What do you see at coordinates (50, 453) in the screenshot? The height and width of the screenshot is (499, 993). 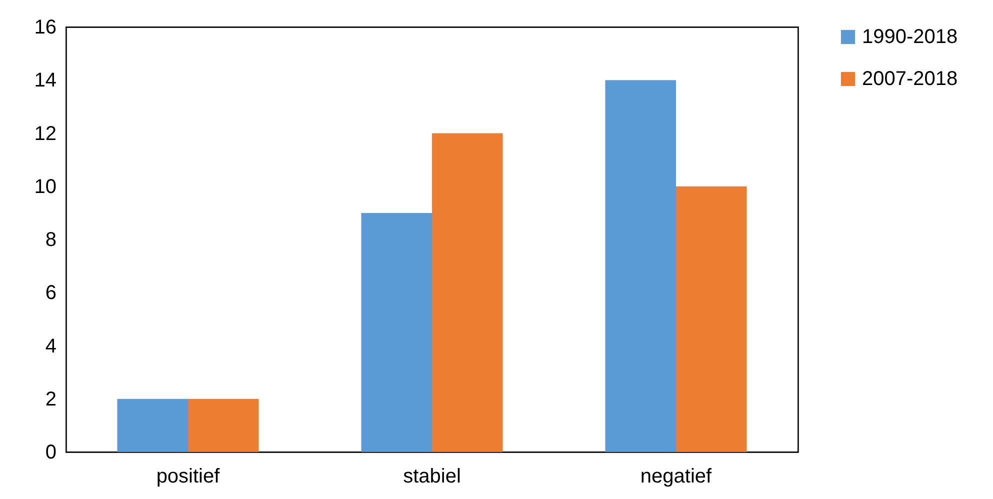 I see `y-tick-label: 0` at bounding box center [50, 453].